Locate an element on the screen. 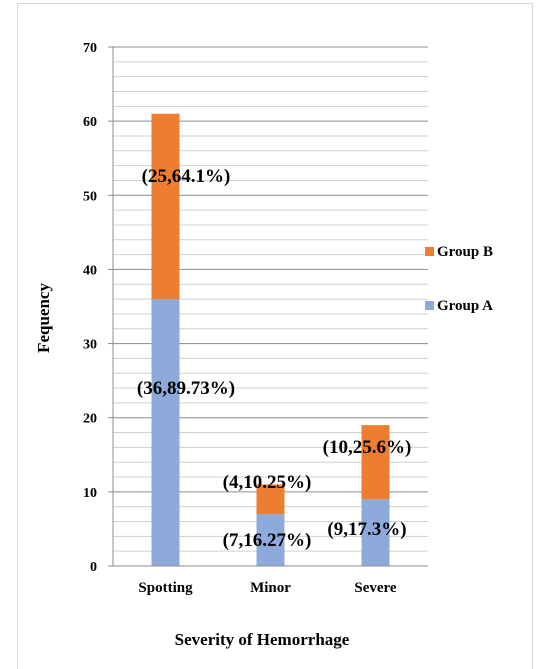 Image resolution: width=536 pixels, height=669 pixels. data-label-group-a: (9,17.3%) is located at coordinates (366, 529).